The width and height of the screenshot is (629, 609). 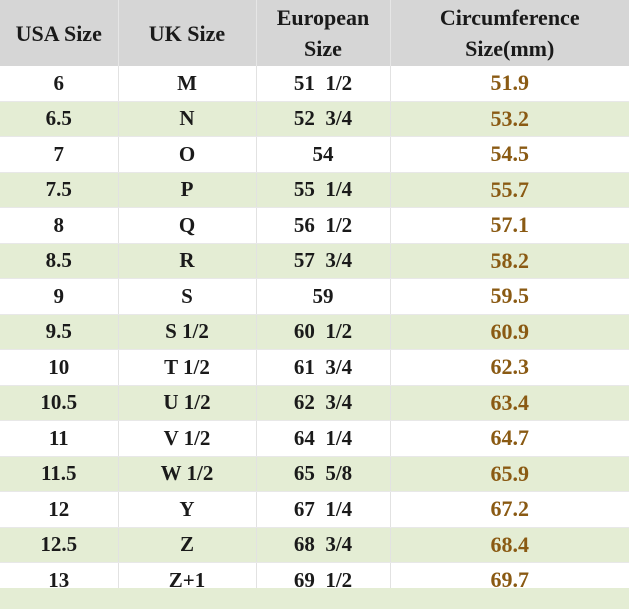 I want to click on table-row: 8.5 R 57 3/4 58.2, so click(x=314, y=261).